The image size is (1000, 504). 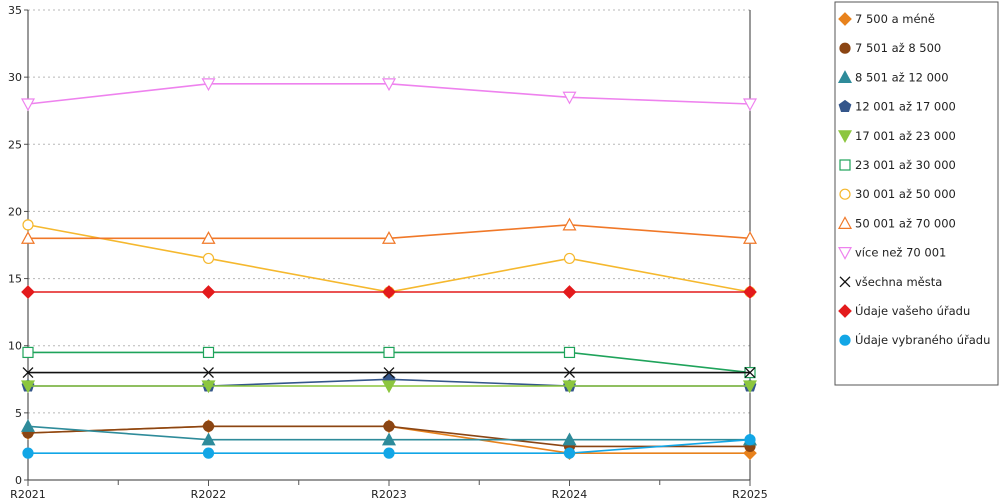 What do you see at coordinates (898, 48) in the screenshot?
I see `legend-label: 7 501 až 8 500` at bounding box center [898, 48].